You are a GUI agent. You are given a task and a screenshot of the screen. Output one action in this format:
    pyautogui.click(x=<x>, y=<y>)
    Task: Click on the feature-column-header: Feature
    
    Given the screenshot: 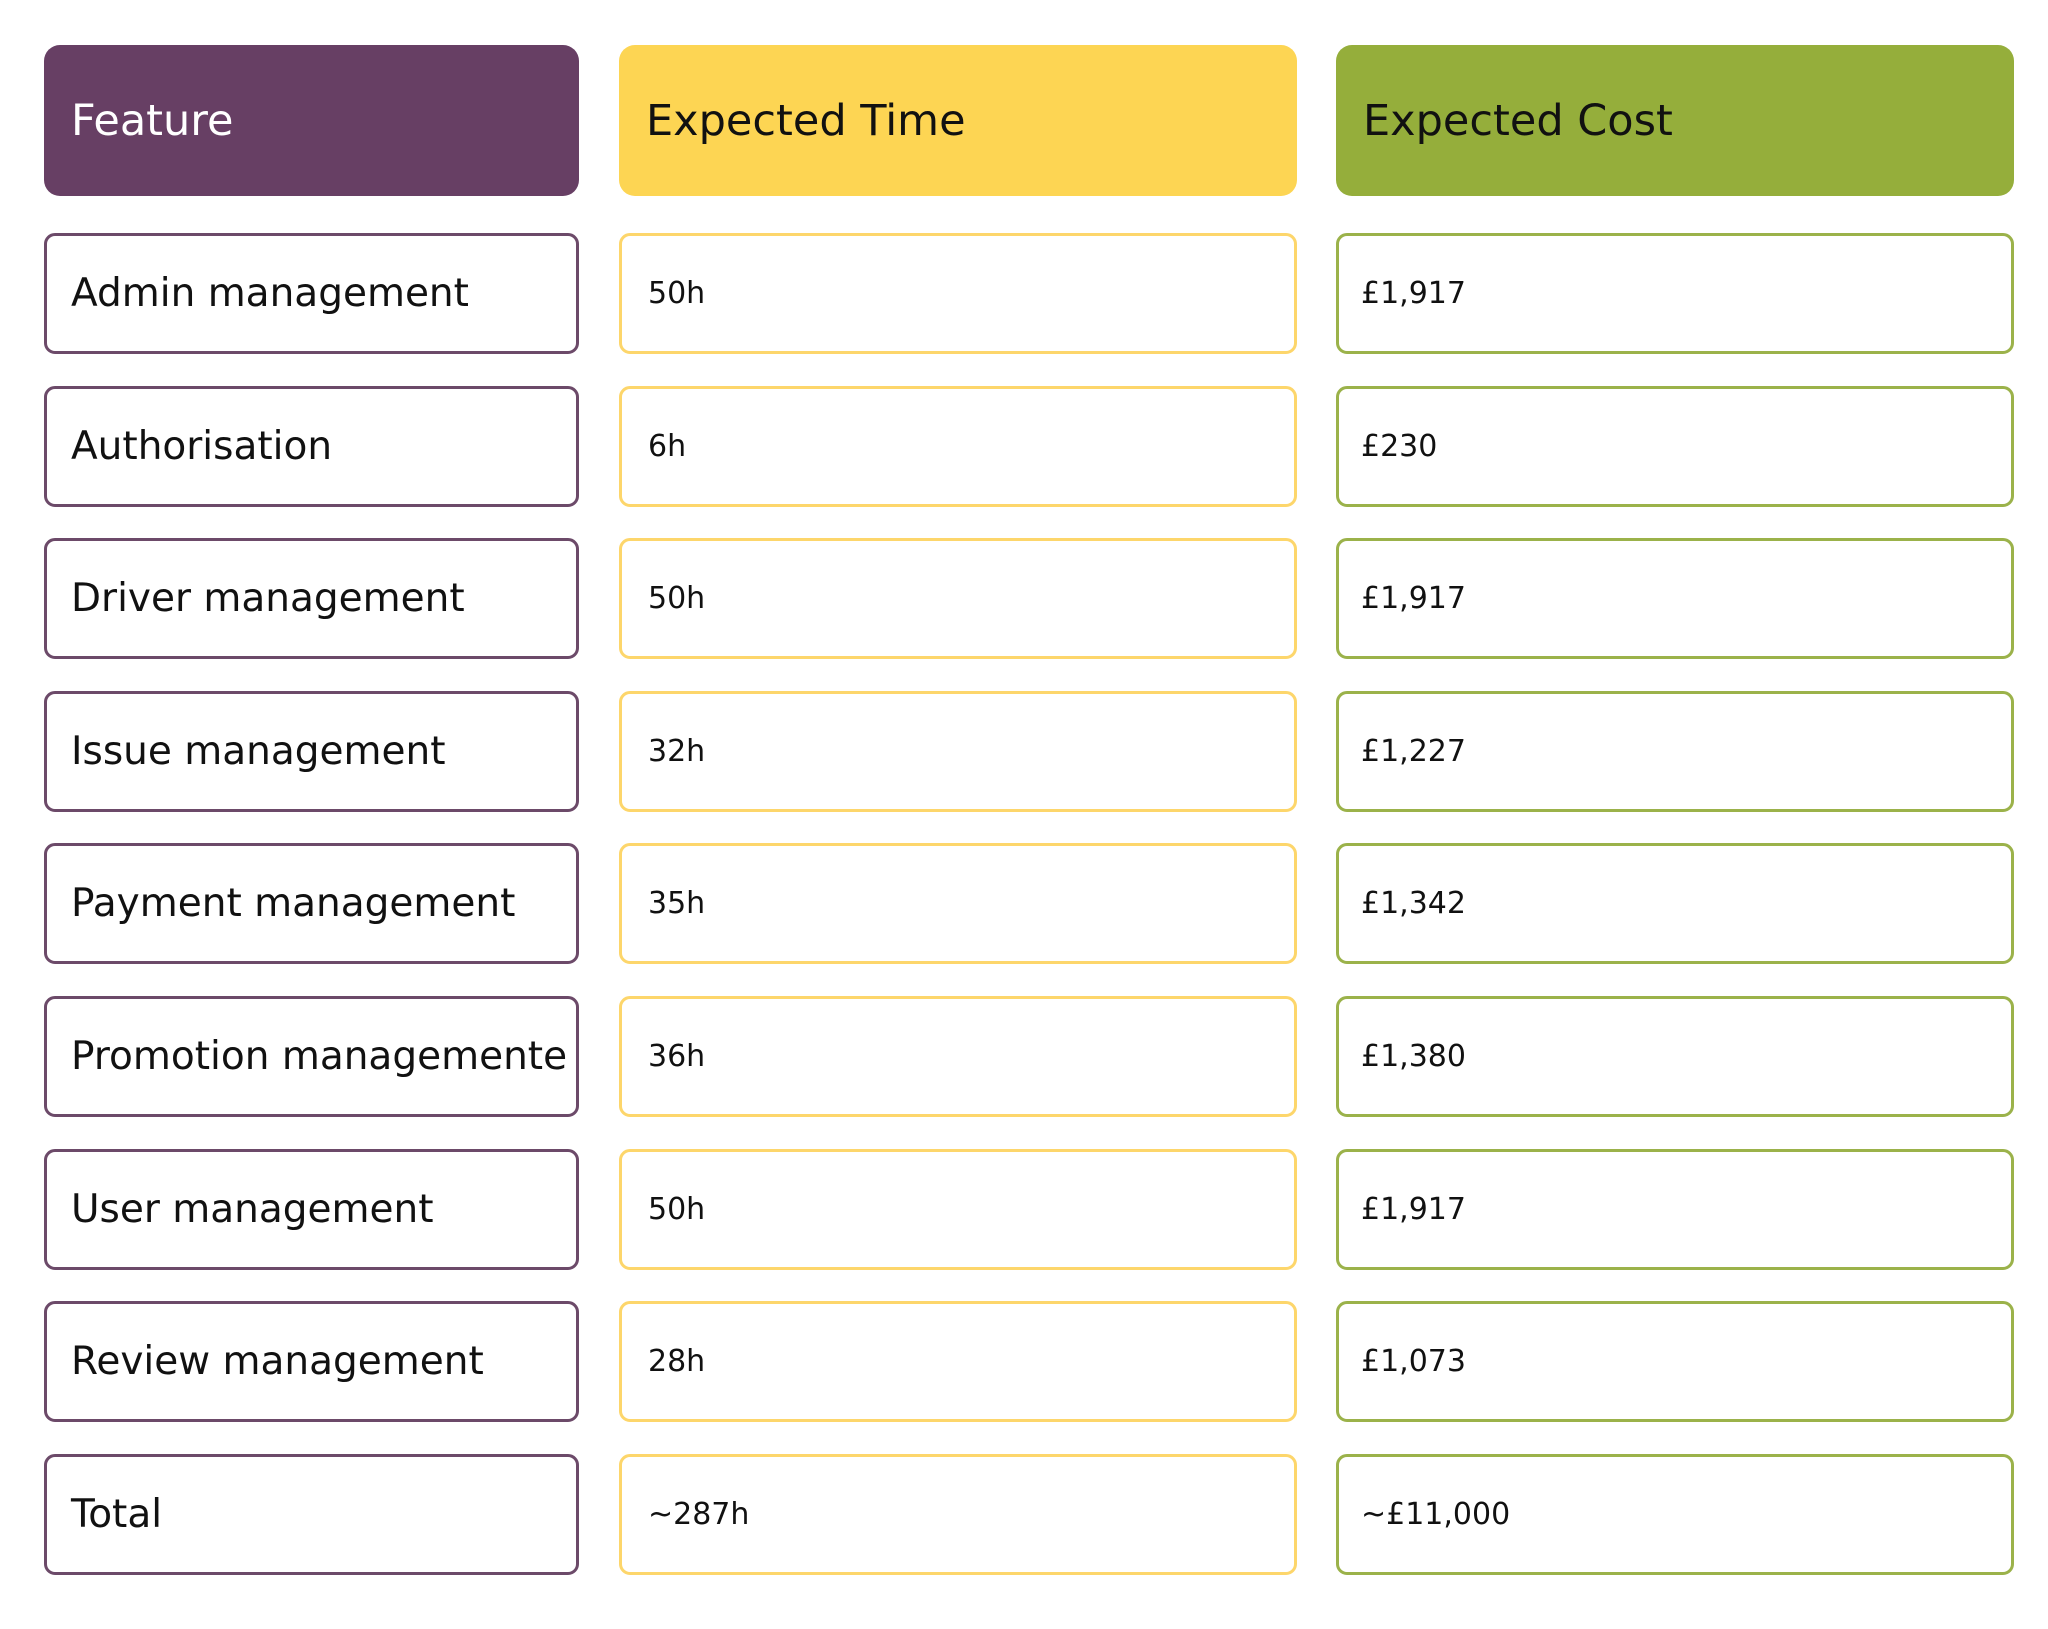 What is the action you would take?
    pyautogui.click(x=311, y=120)
    